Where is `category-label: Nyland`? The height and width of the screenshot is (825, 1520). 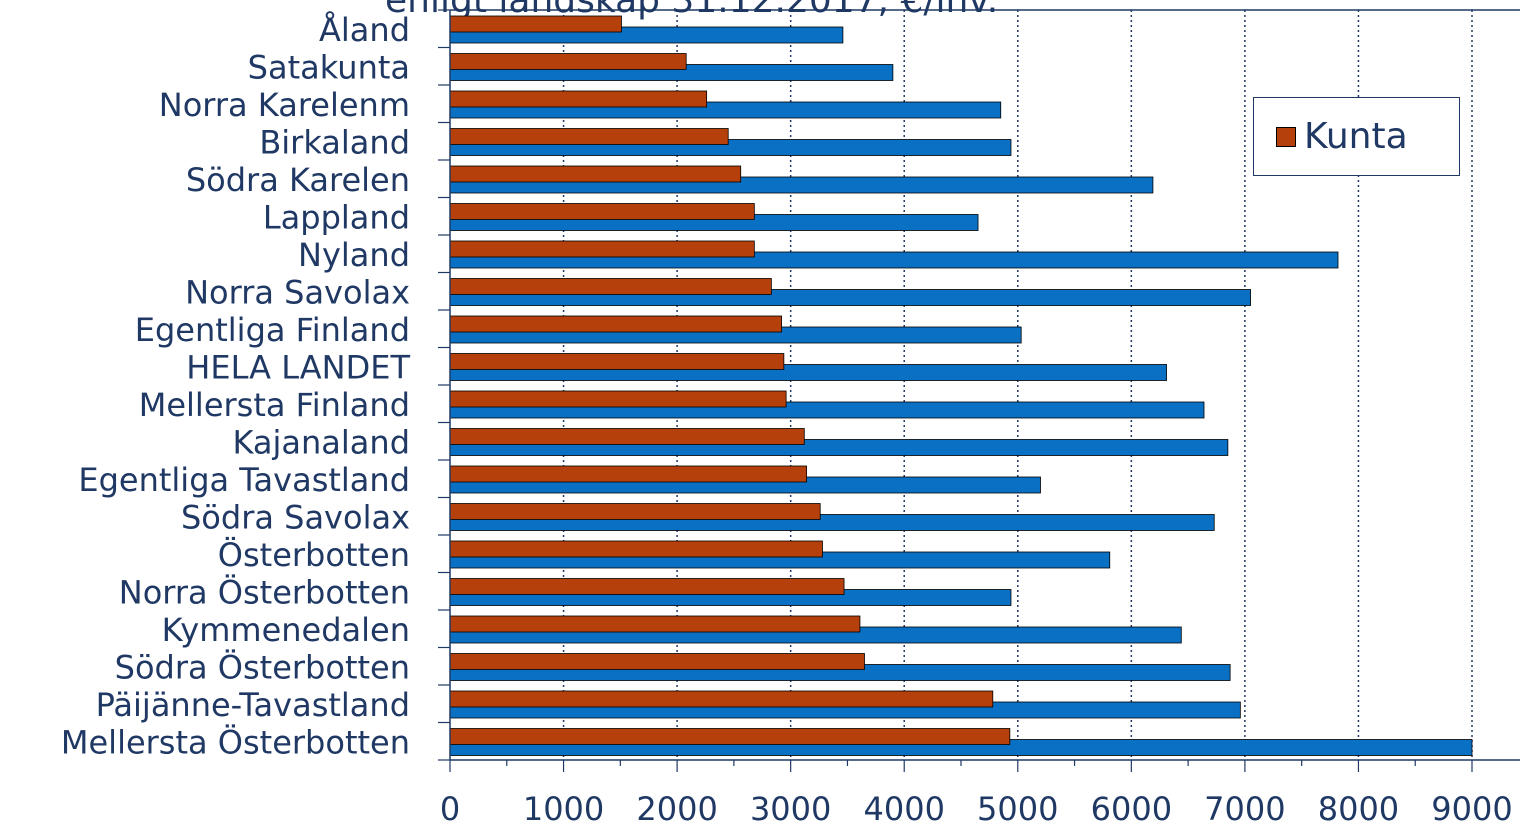 category-label: Nyland is located at coordinates (354, 255).